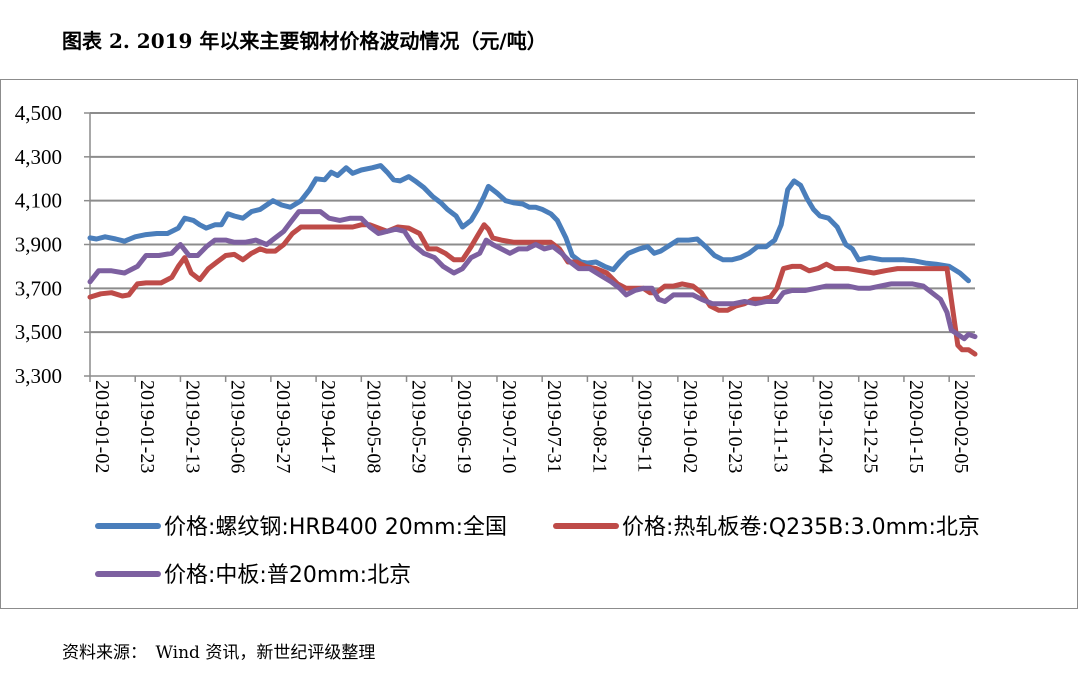  What do you see at coordinates (735, 426) in the screenshot?
I see `x-tick-label: 2019-10-23` at bounding box center [735, 426].